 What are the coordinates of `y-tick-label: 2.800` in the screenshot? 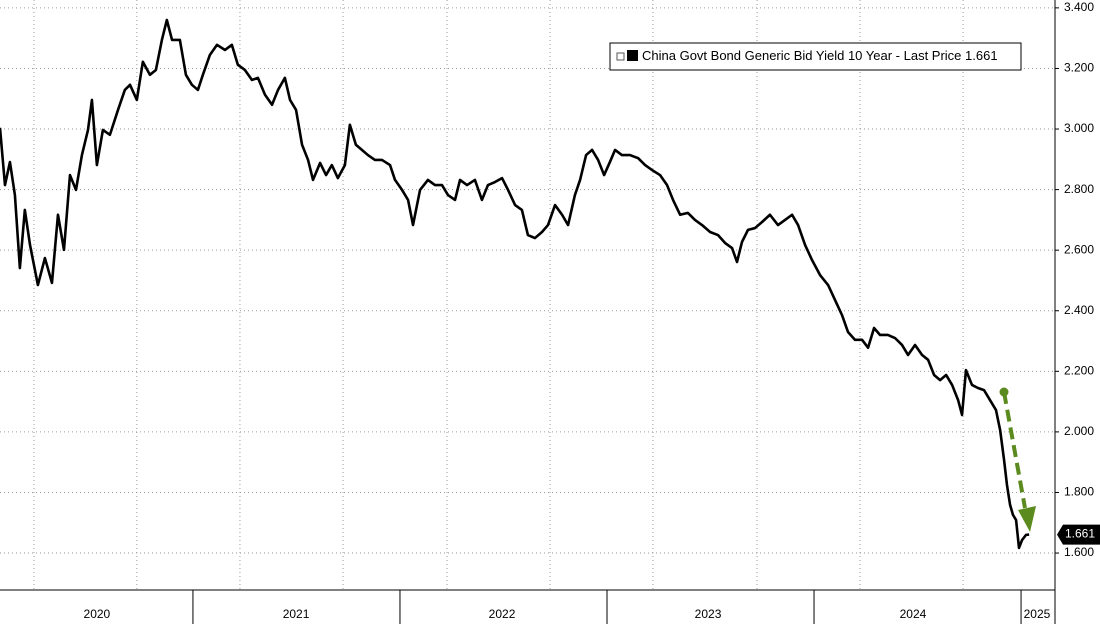 It's located at (1079, 189).